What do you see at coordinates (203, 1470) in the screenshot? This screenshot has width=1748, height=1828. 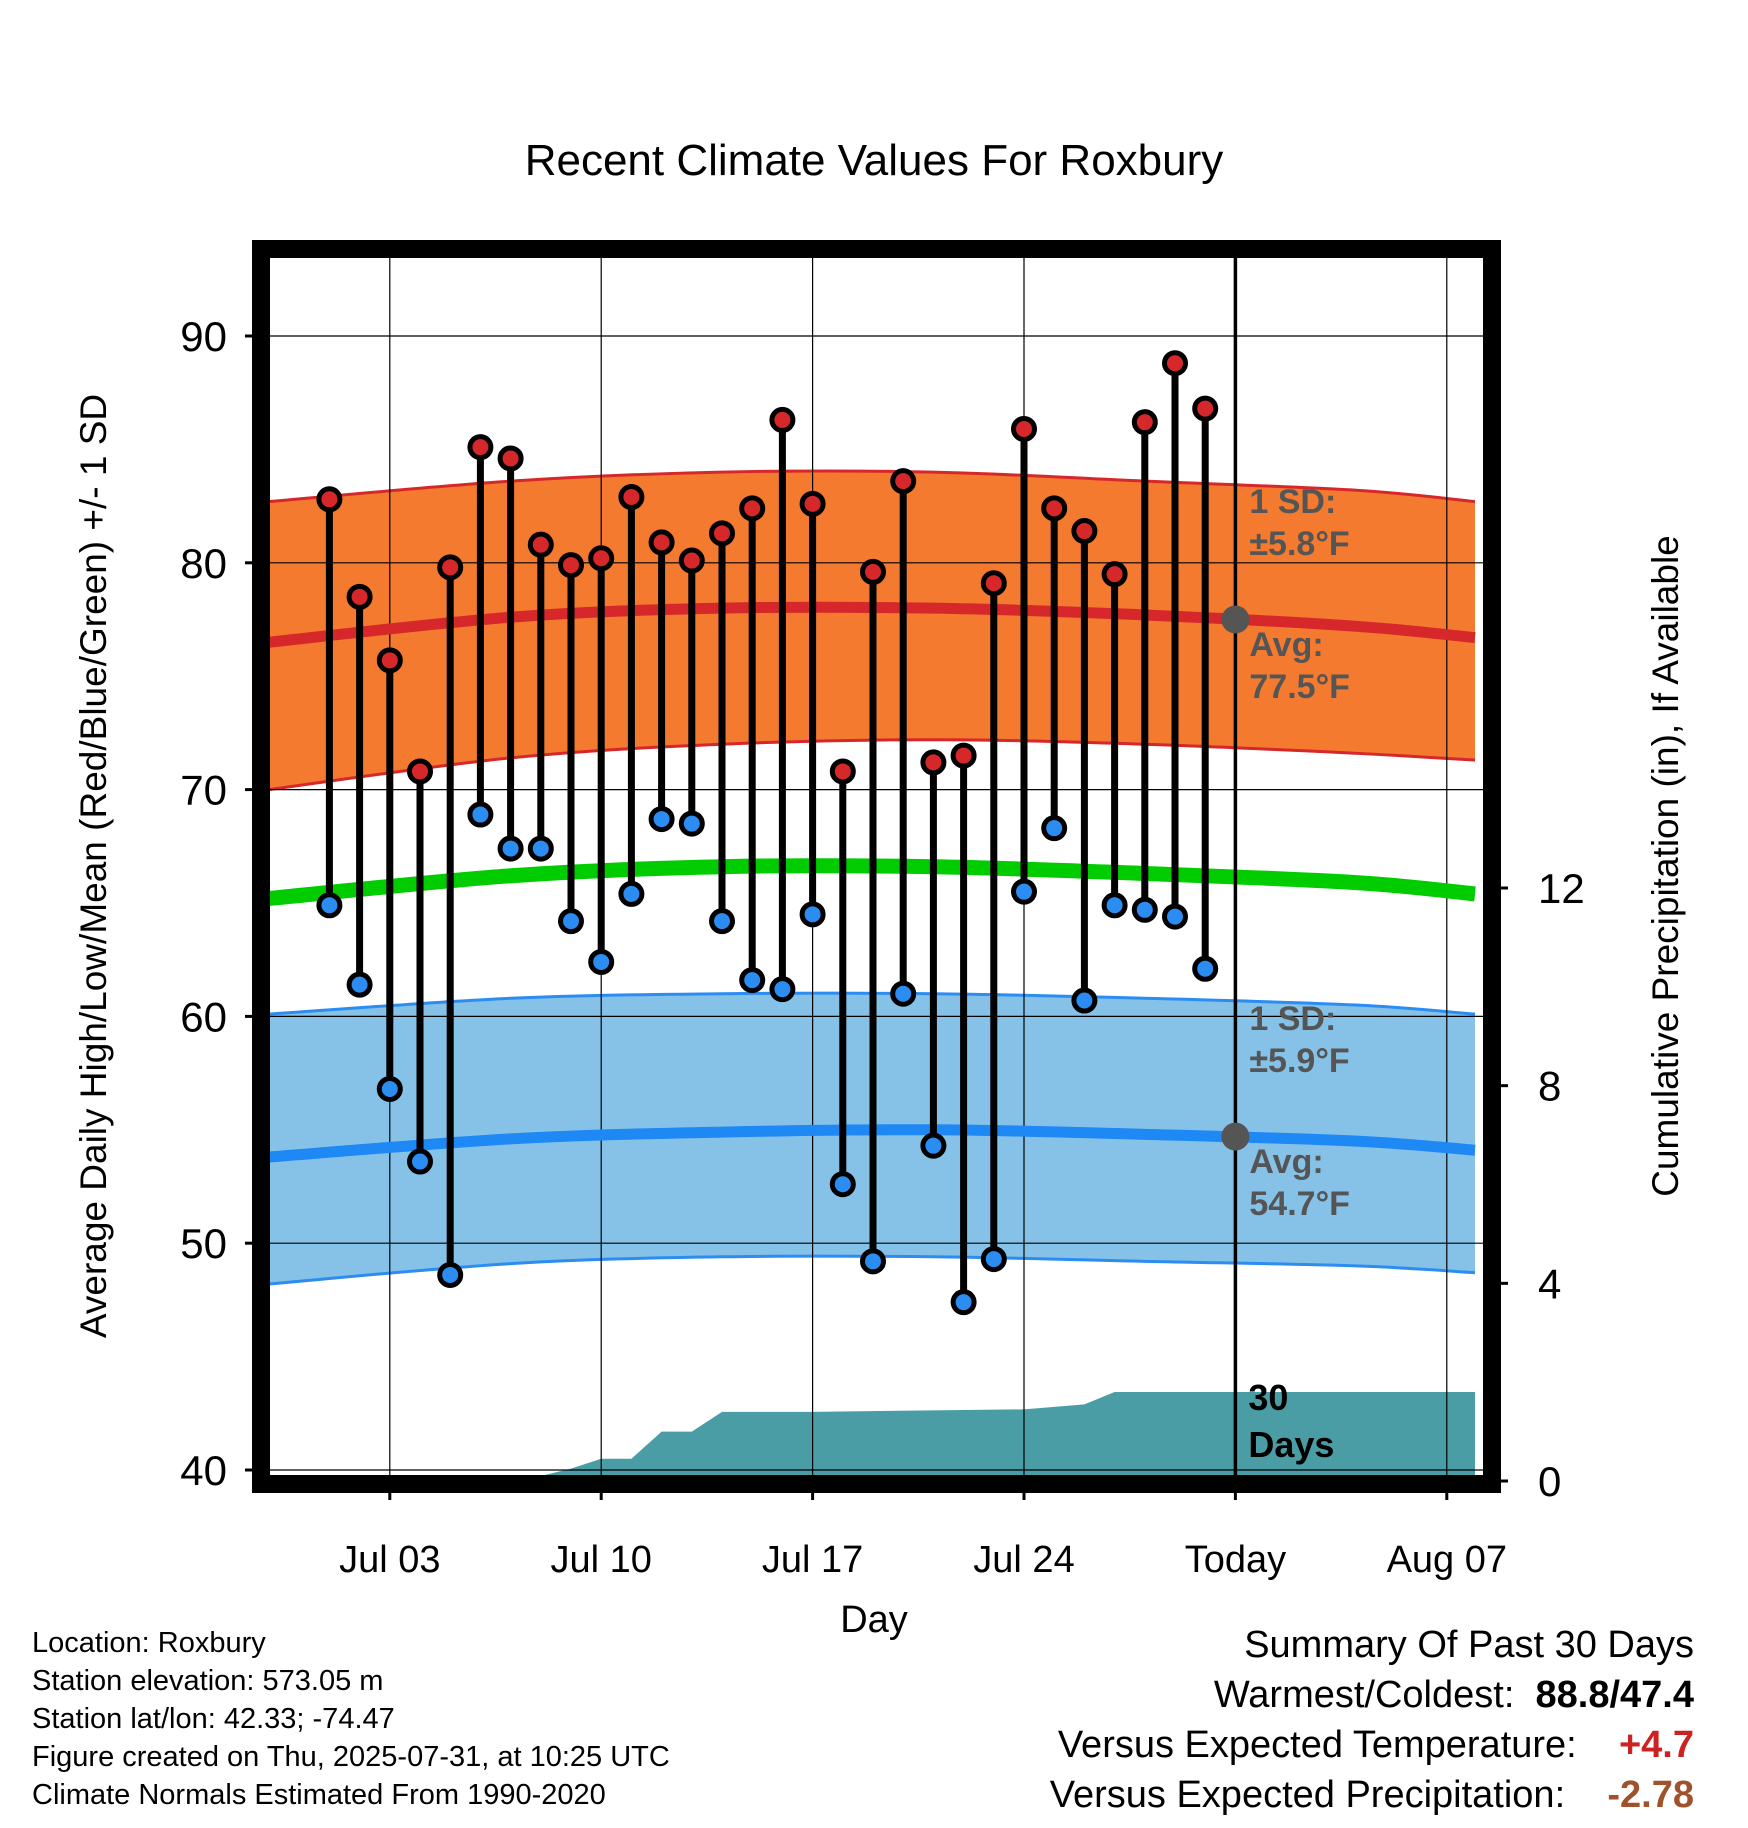 I see `y-tick-label: 40` at bounding box center [203, 1470].